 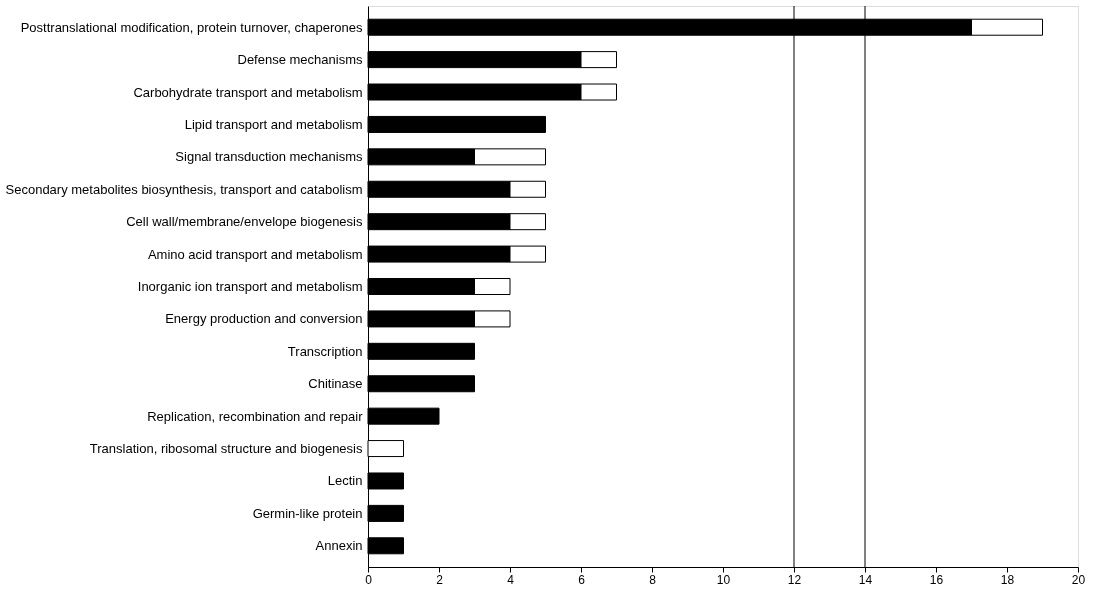 I want to click on x-tick-label: 12, so click(x=794, y=579).